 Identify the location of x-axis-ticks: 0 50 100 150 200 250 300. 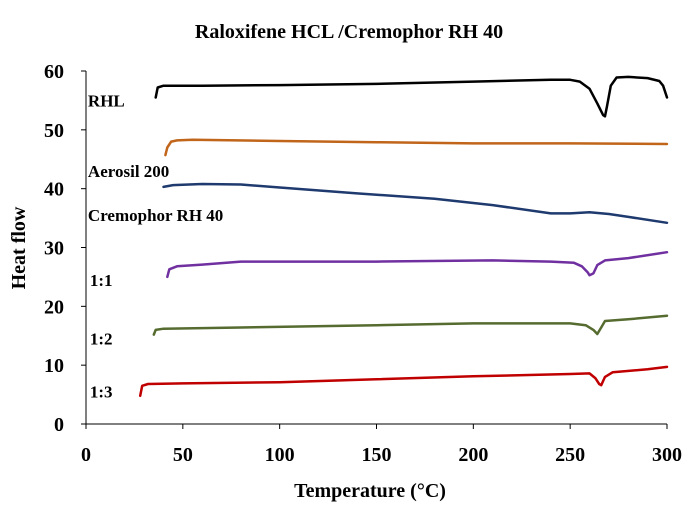
(381, 445).